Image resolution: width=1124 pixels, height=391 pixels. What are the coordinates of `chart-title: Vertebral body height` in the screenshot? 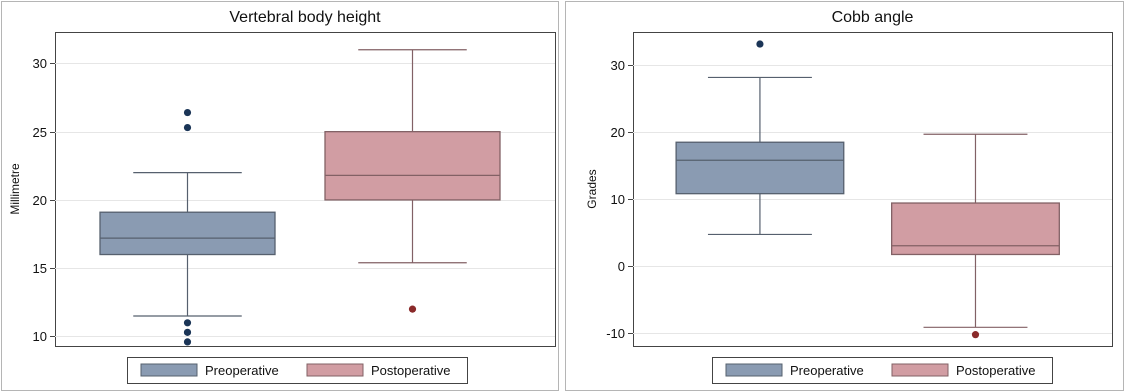 It's located at (305, 17).